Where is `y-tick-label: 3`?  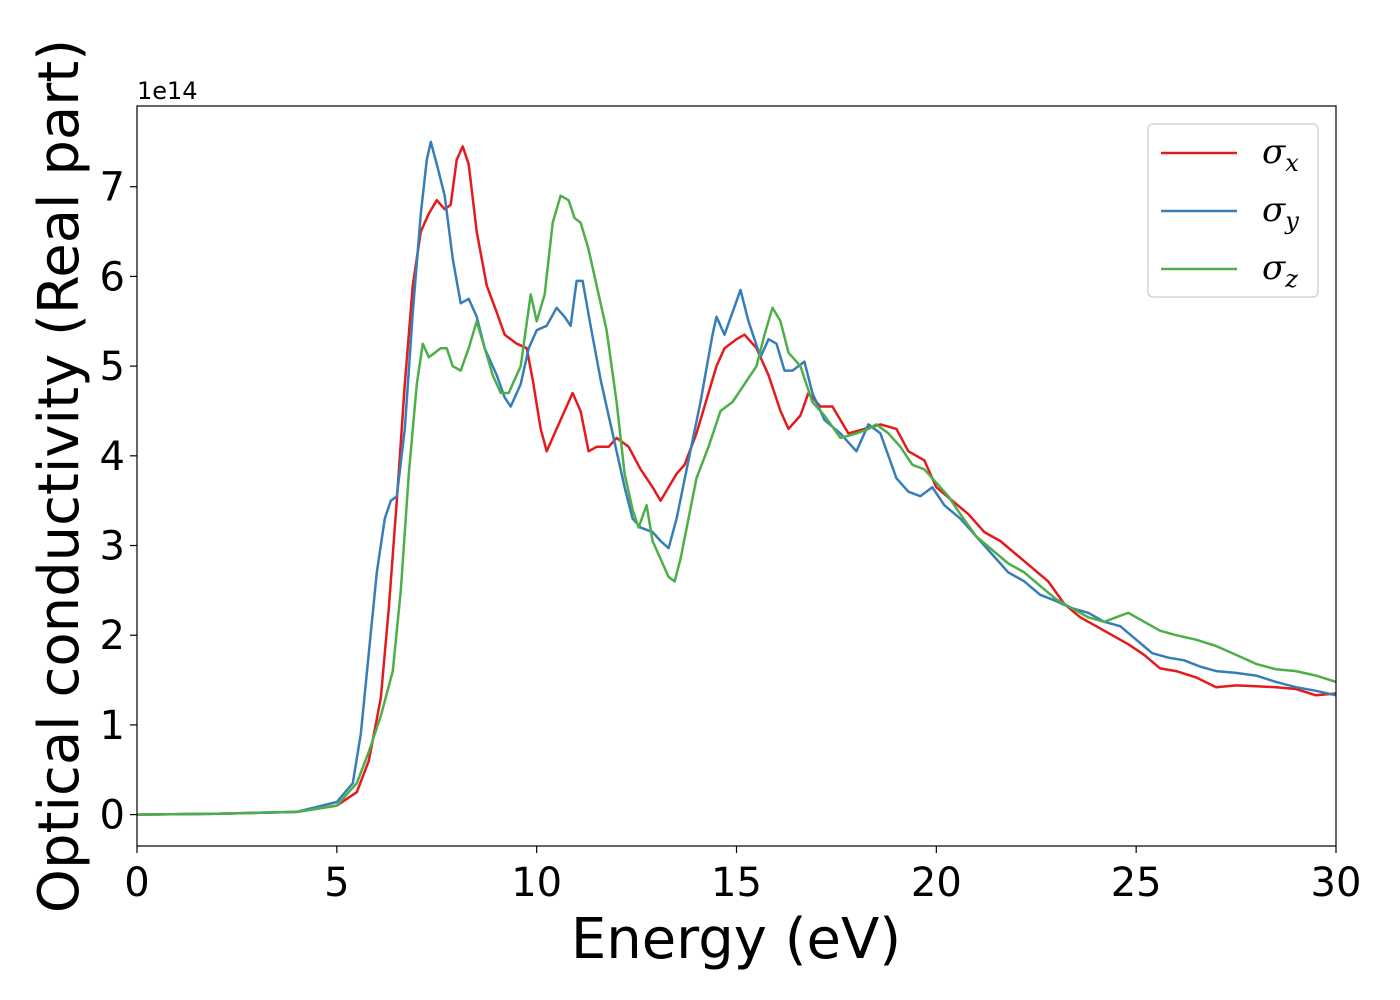
y-tick-label: 3 is located at coordinates (112, 547).